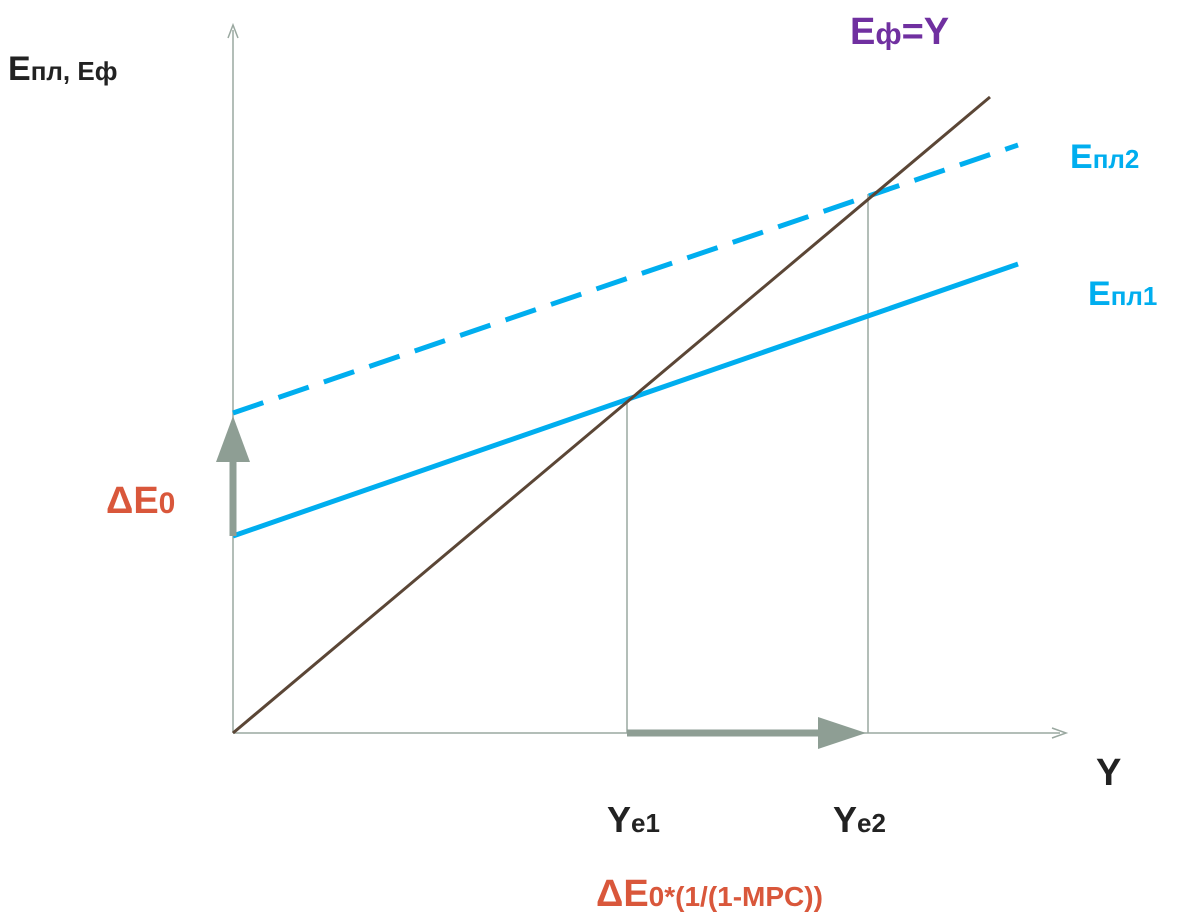 The height and width of the screenshot is (916, 1194). I want to click on delta-e0-arrow-head, so click(233, 439).